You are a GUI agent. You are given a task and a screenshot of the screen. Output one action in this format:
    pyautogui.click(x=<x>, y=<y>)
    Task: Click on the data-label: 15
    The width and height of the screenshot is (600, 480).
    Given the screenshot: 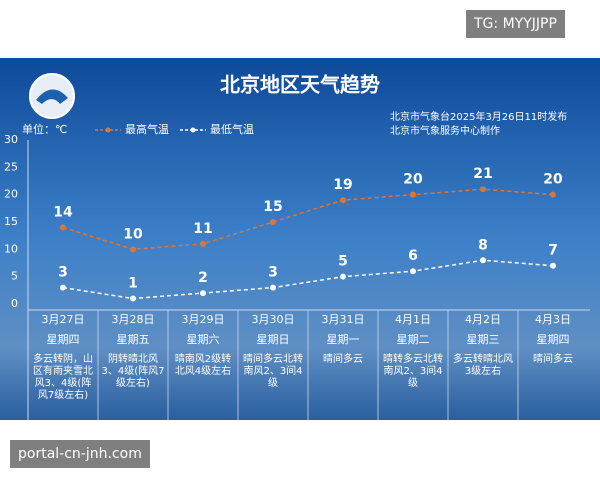 What is the action you would take?
    pyautogui.click(x=272, y=207)
    